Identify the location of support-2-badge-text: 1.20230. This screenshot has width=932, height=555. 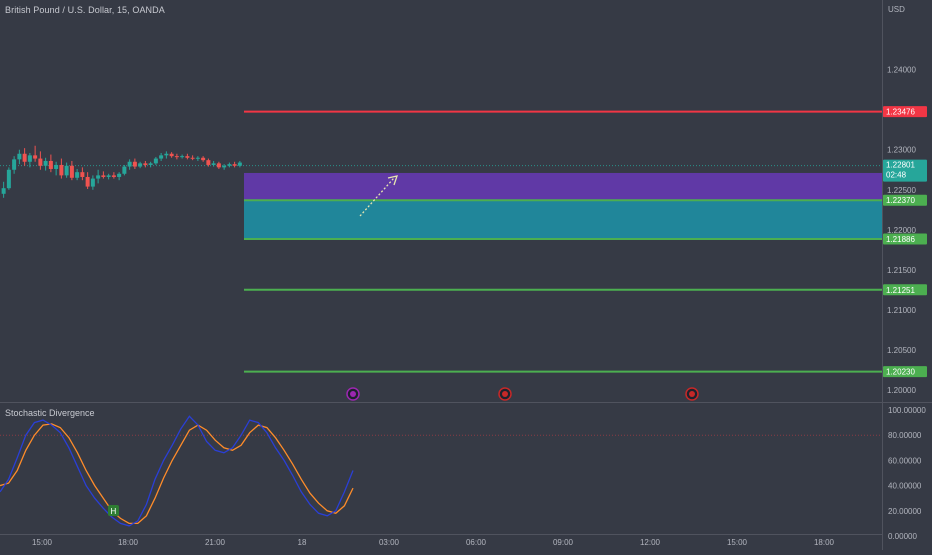
(900, 372).